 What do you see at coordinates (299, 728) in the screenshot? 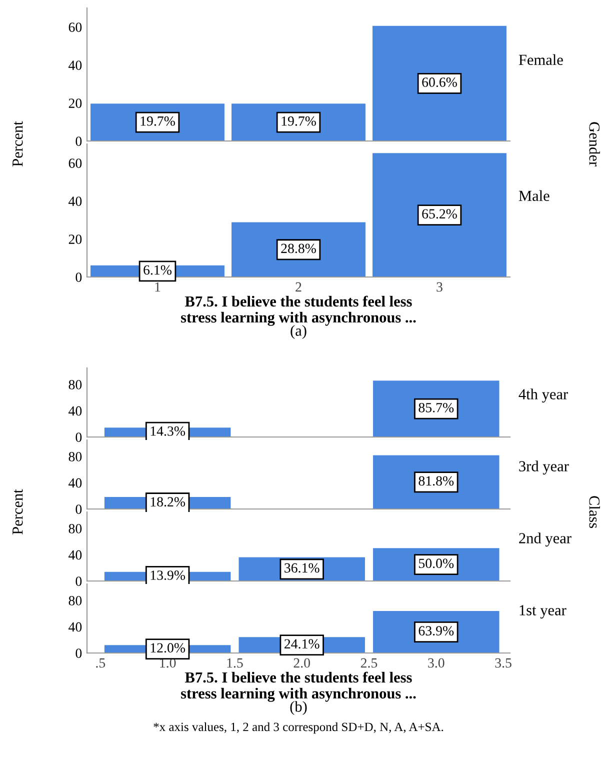
I see `text: *x axis values, 1, 2 and 3 correspond SD+D, N, A, A+SA.` at bounding box center [299, 728].